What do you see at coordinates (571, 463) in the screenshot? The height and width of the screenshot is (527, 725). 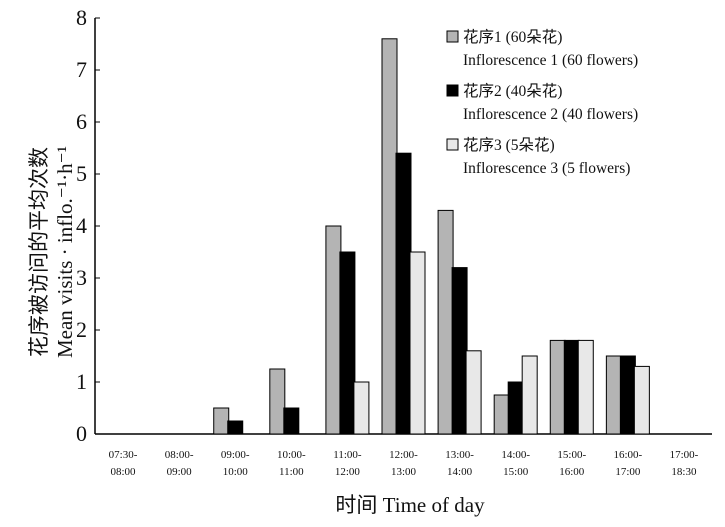 I see `x-tick-label: 15:00- 16:00` at bounding box center [571, 463].